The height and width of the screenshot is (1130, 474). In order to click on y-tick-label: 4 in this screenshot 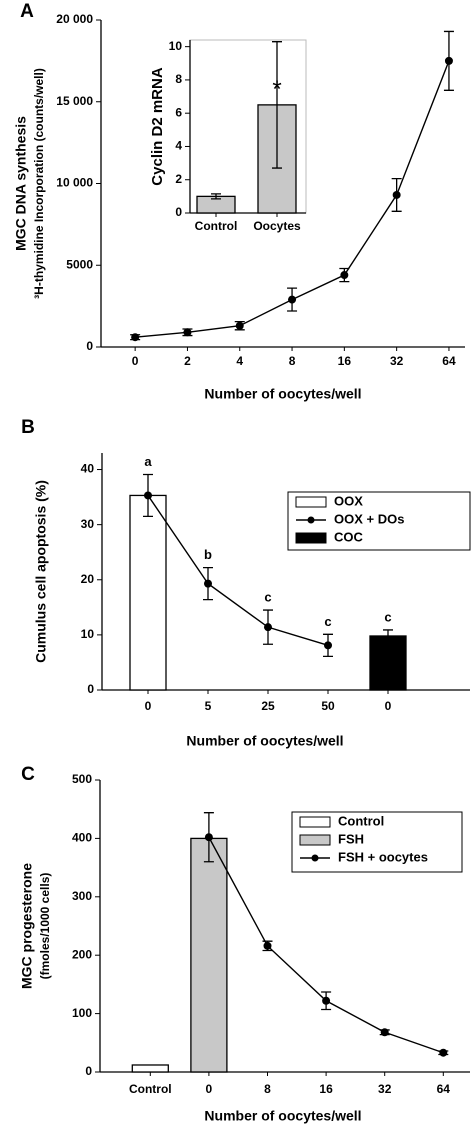, I will do `click(178, 146)`.